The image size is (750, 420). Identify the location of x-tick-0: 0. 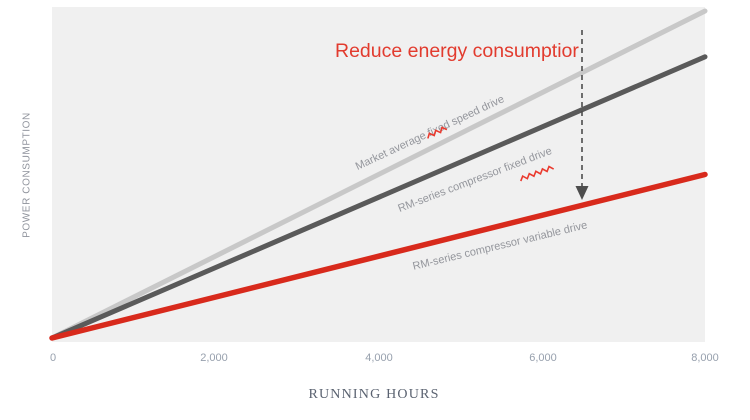
(53, 358).